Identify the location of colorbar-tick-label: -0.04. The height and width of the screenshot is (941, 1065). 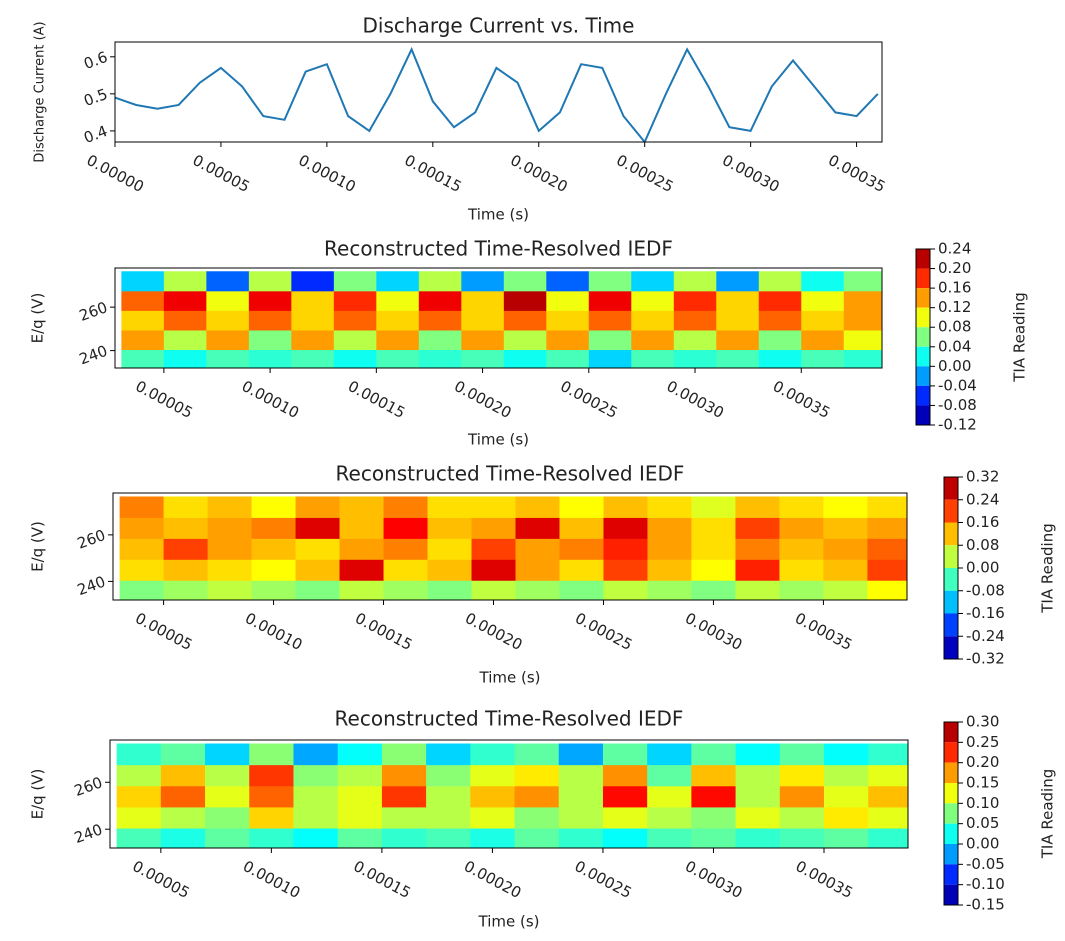
(957, 385).